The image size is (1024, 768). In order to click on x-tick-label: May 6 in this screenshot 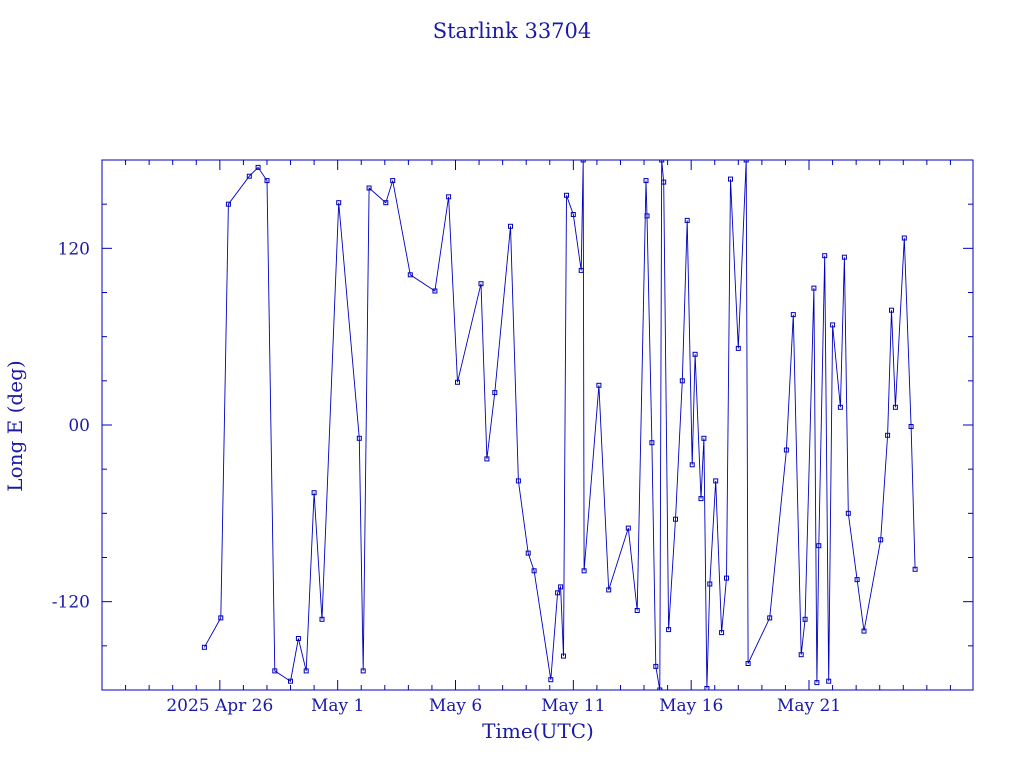, I will do `click(455, 706)`.